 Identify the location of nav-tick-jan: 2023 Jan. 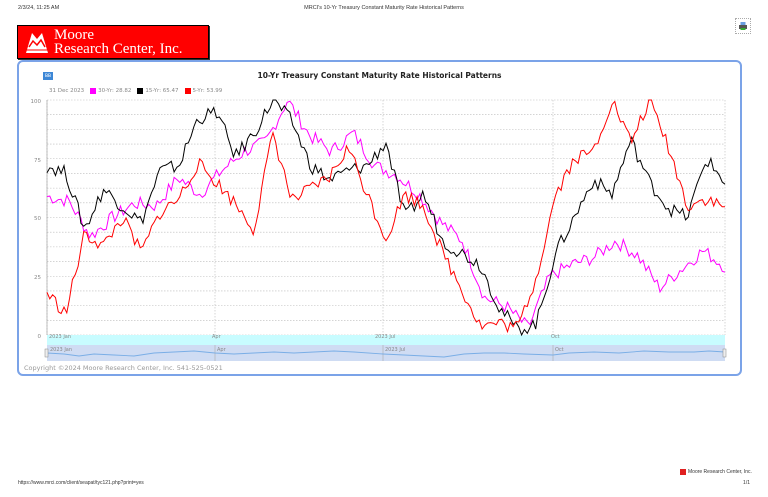
(61, 350).